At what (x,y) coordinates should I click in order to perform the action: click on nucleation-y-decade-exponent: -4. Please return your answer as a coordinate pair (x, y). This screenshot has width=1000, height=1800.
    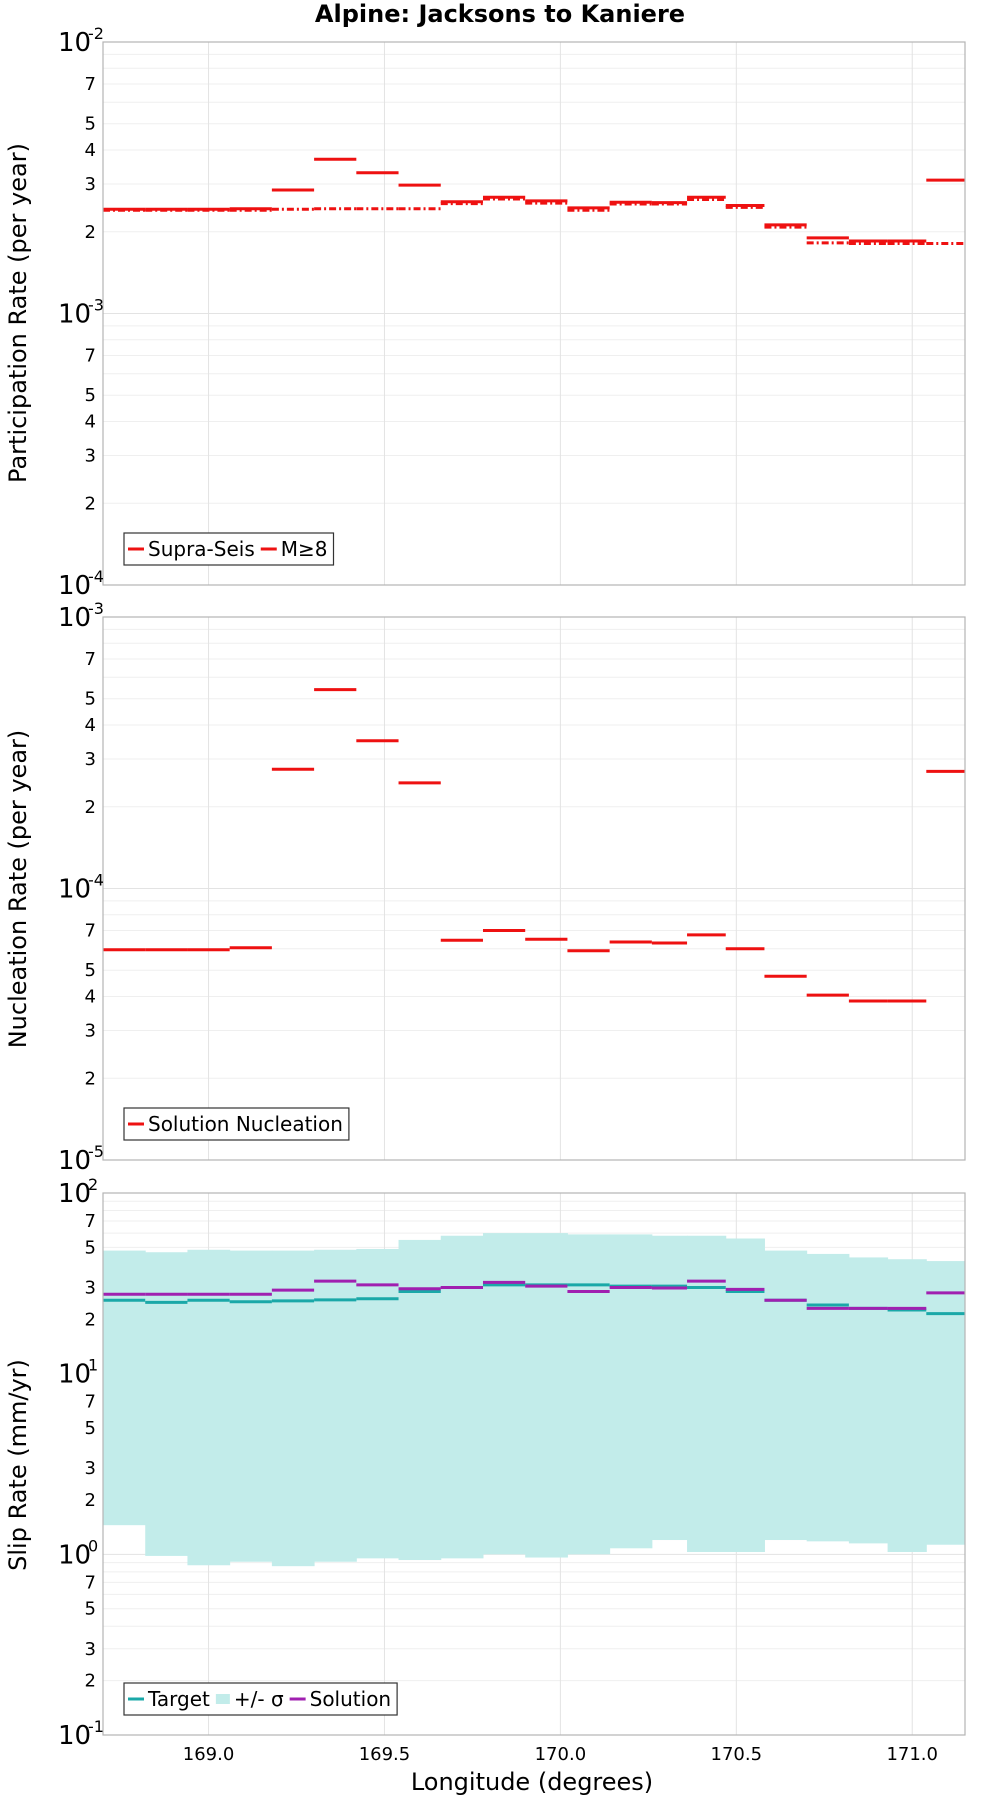
    Looking at the image, I should click on (96, 880).